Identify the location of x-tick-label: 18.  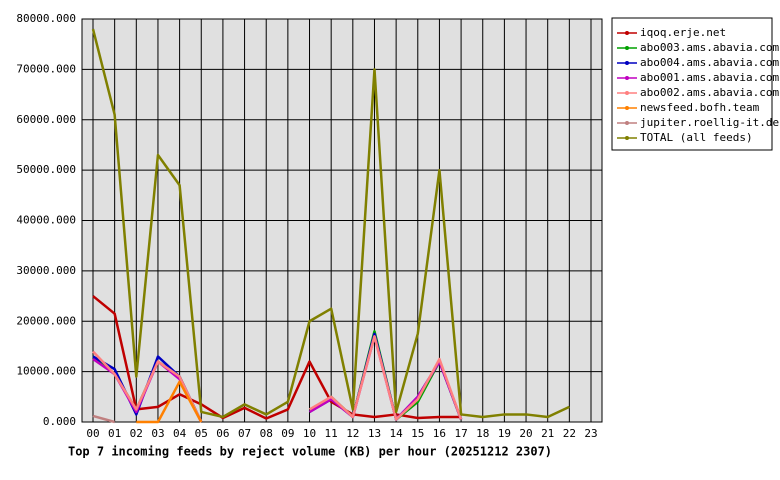
(482, 433).